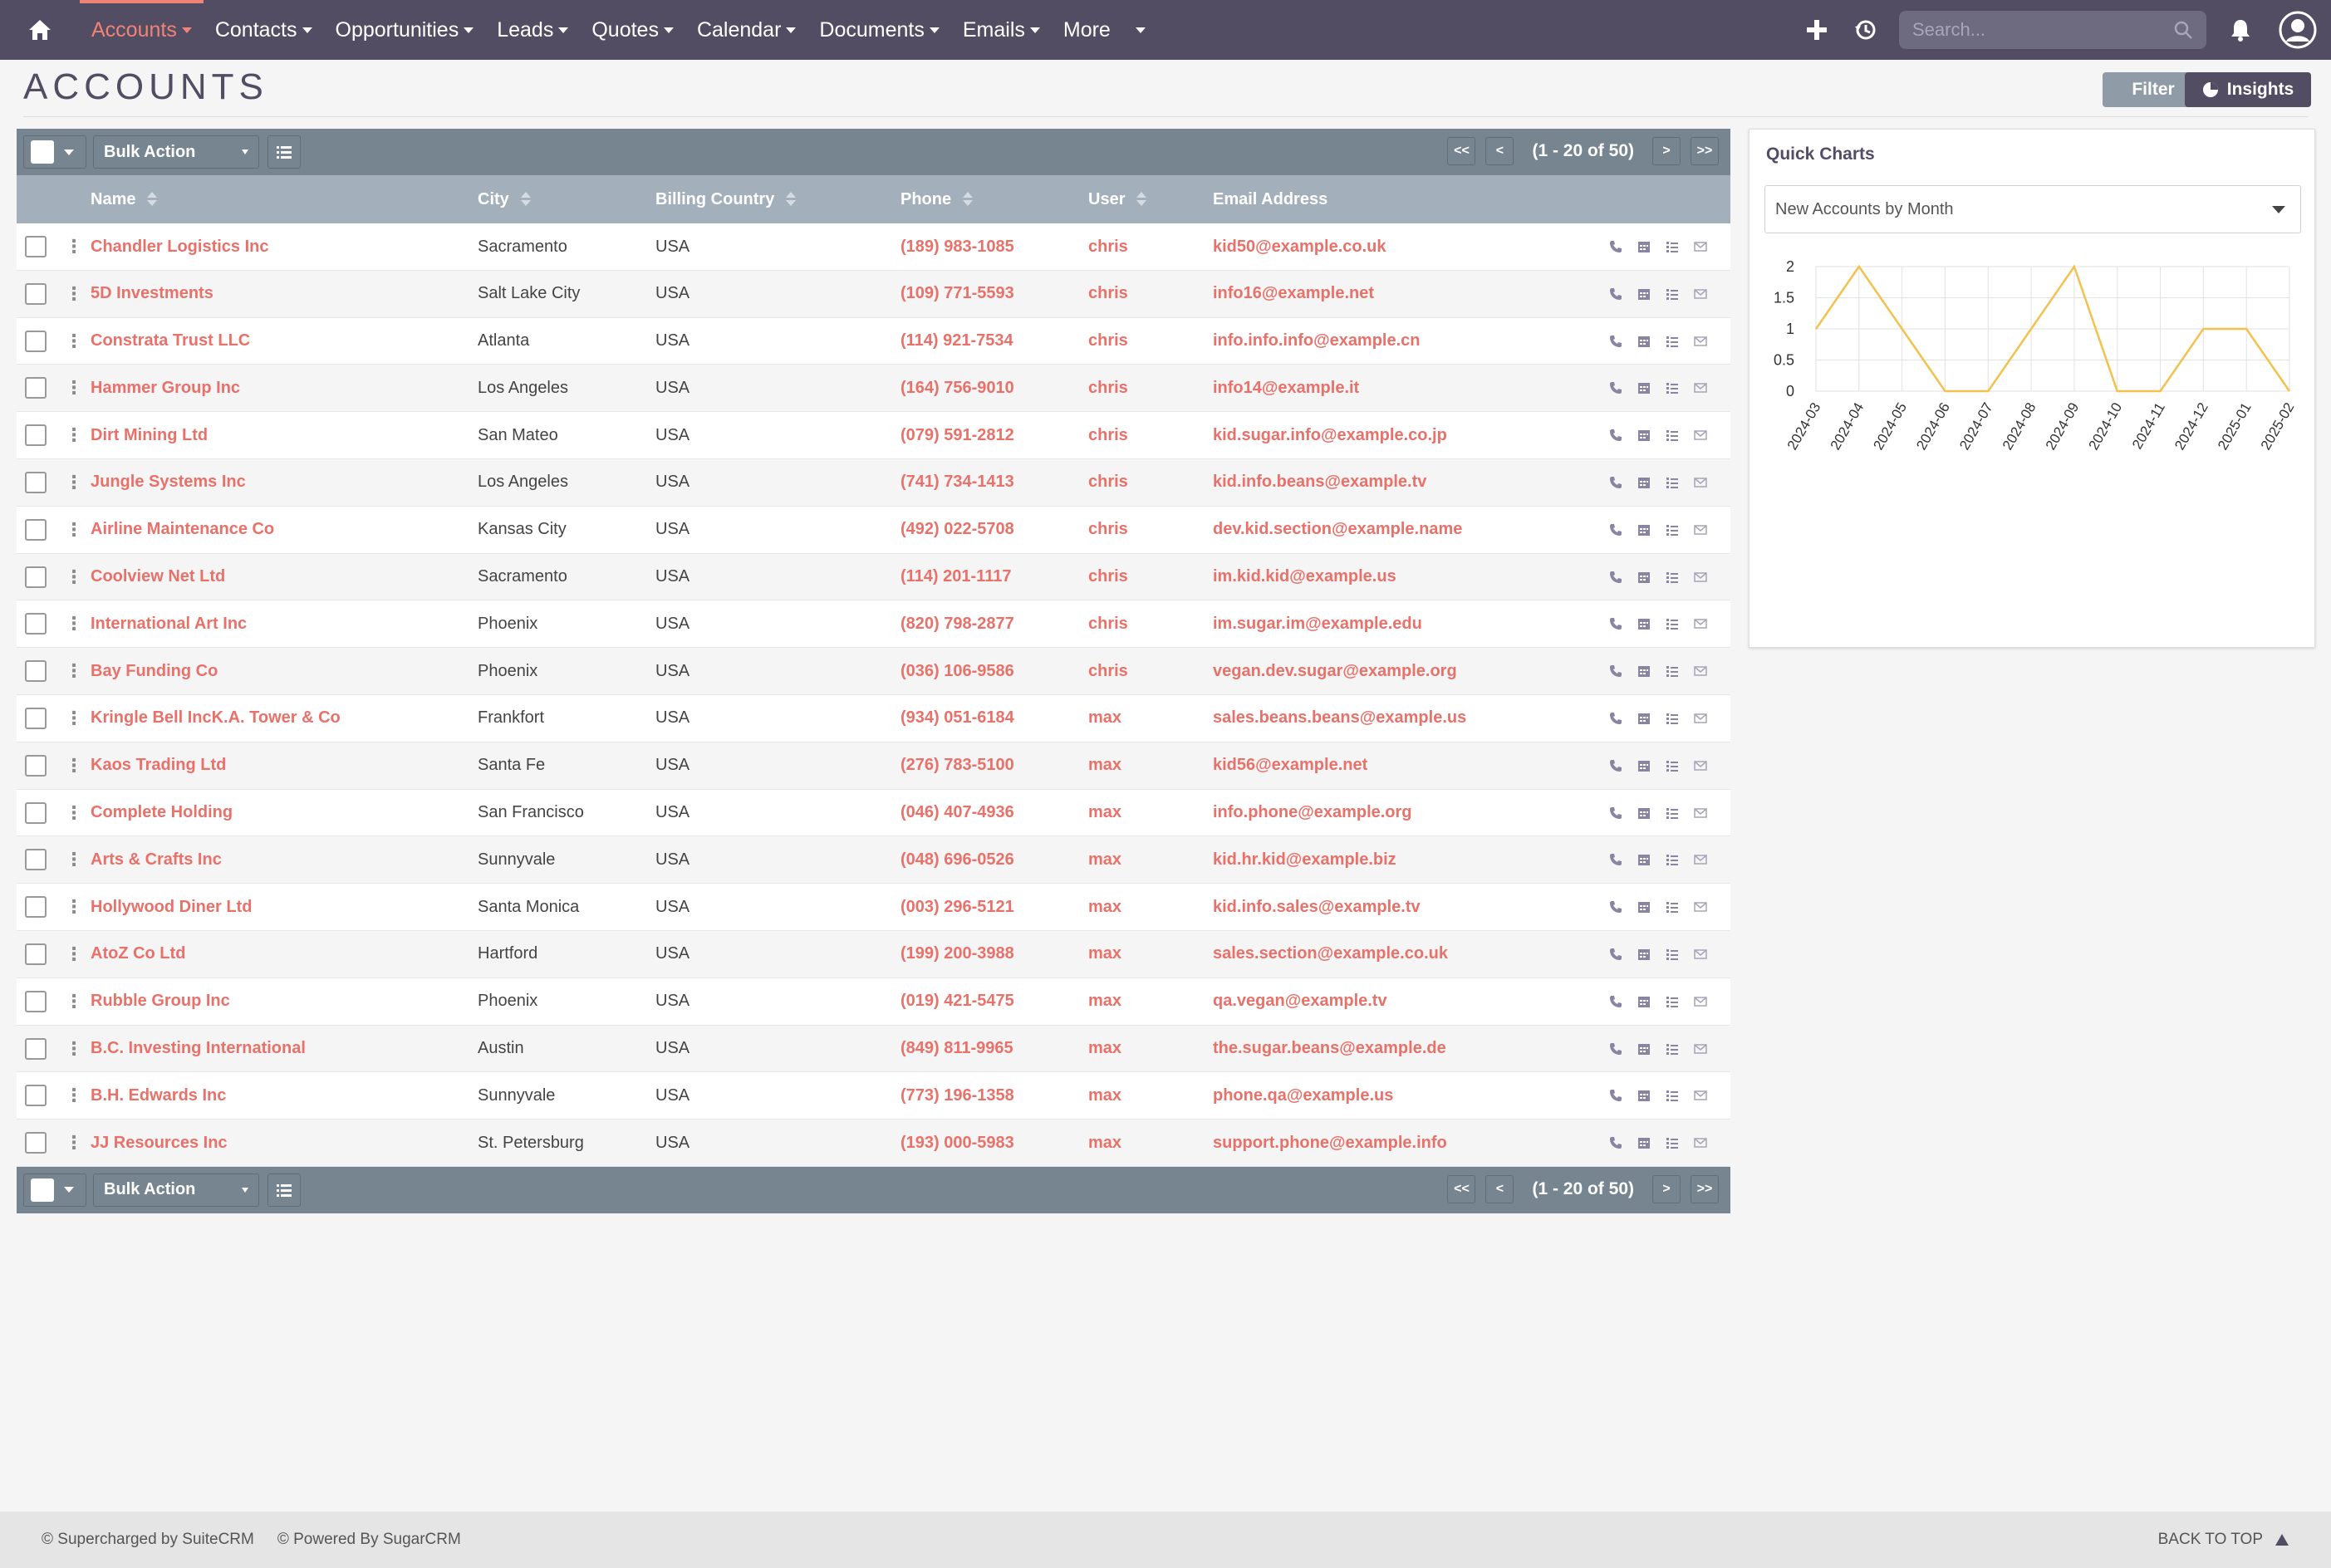 The height and width of the screenshot is (1568, 2331). I want to click on email-link: info.info.info@example.cn, so click(1317, 340).